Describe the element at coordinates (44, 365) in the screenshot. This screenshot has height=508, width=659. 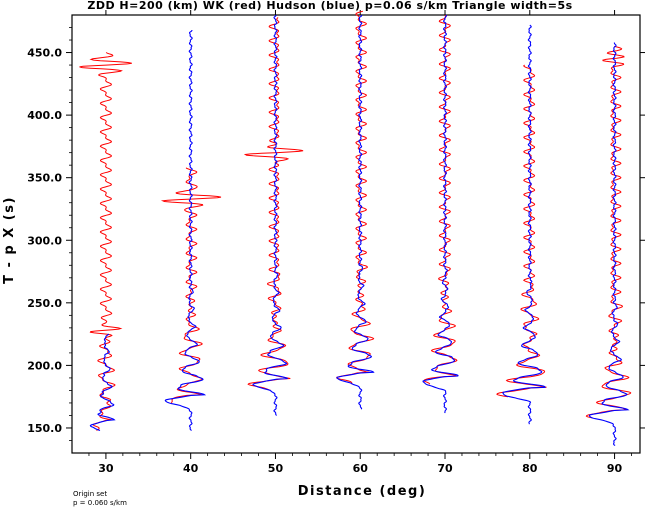
I see `y-tick-label: 200.0` at that location.